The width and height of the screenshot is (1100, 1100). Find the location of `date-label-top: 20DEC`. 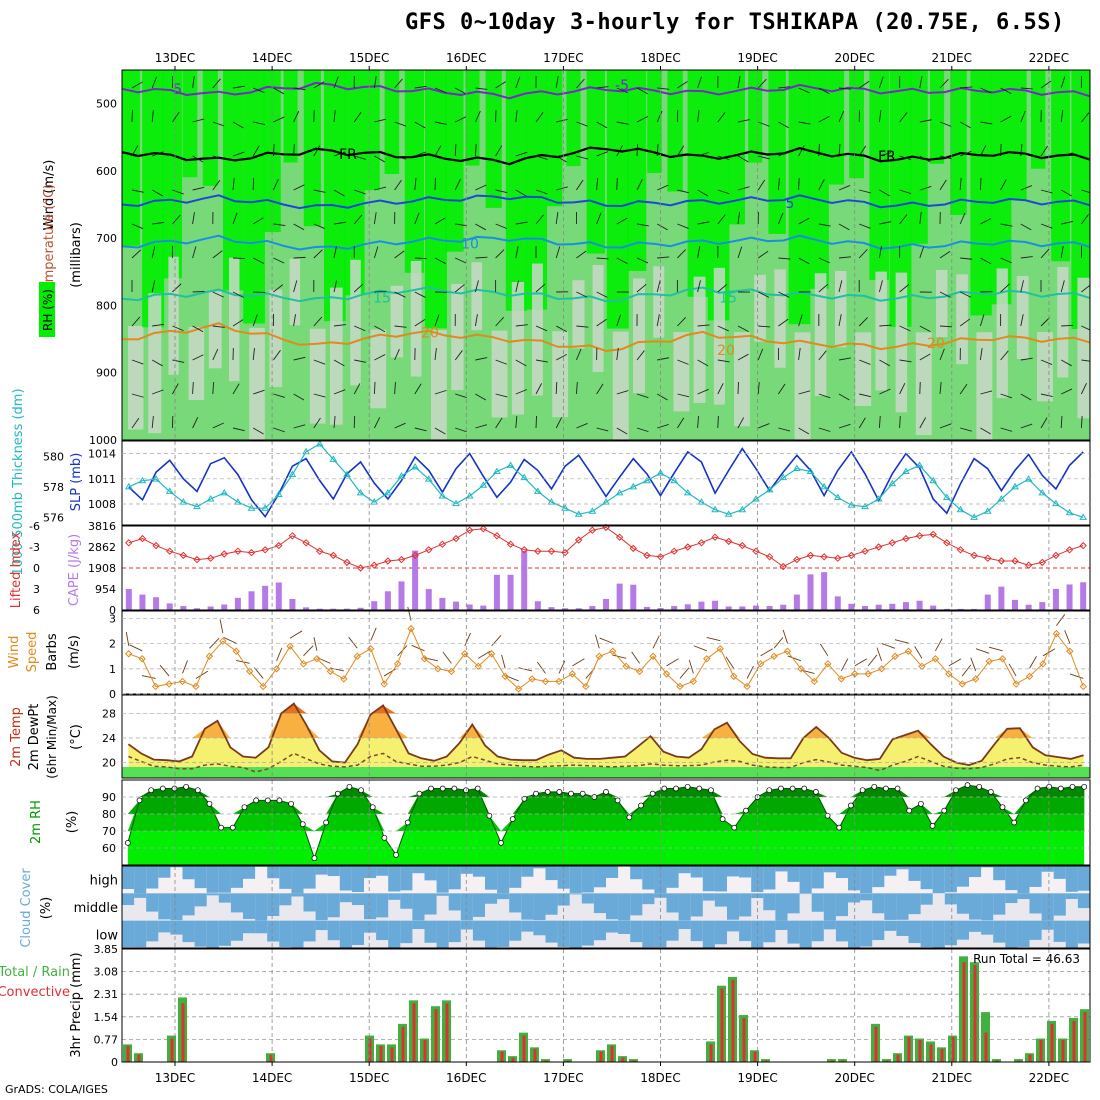

date-label-top: 20DEC is located at coordinates (854, 58).